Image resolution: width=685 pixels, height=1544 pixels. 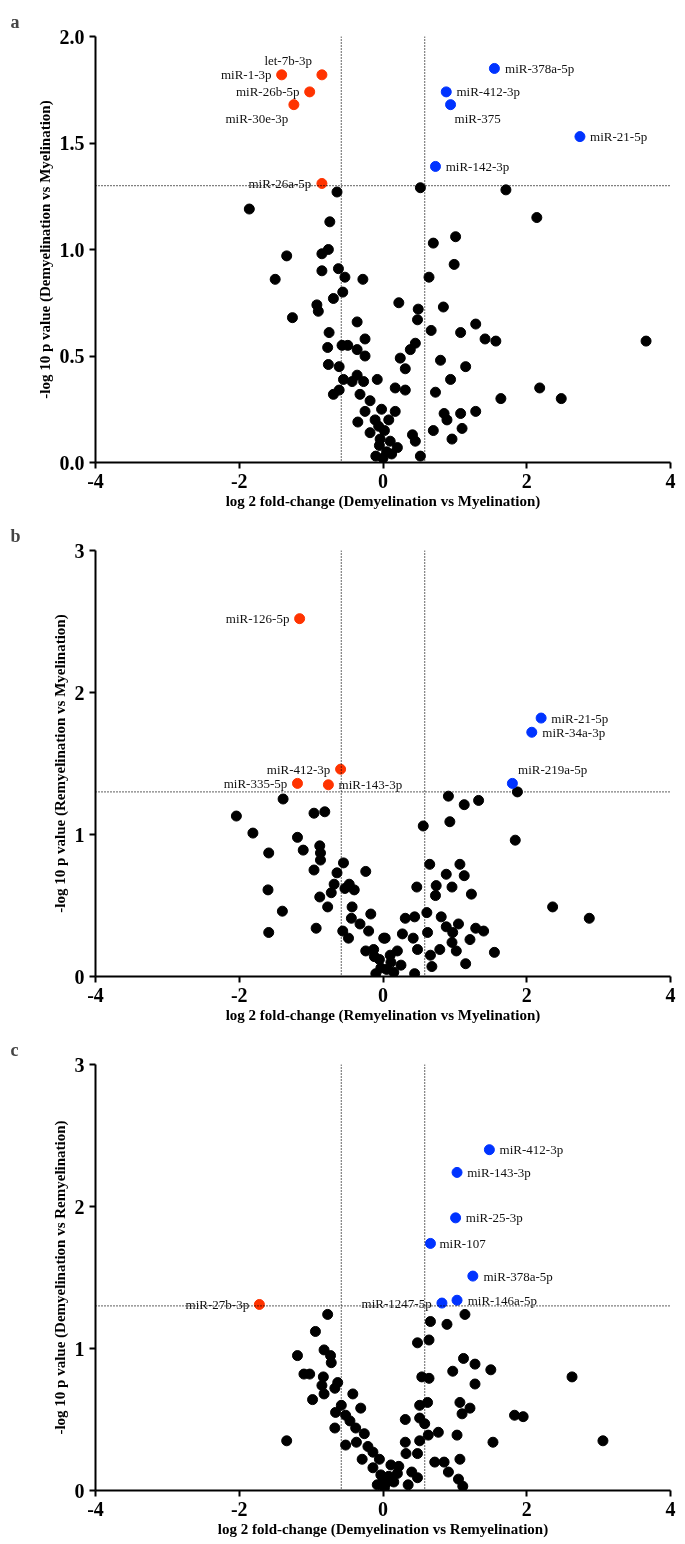 I want to click on annotation: miR-107, so click(x=463, y=1243).